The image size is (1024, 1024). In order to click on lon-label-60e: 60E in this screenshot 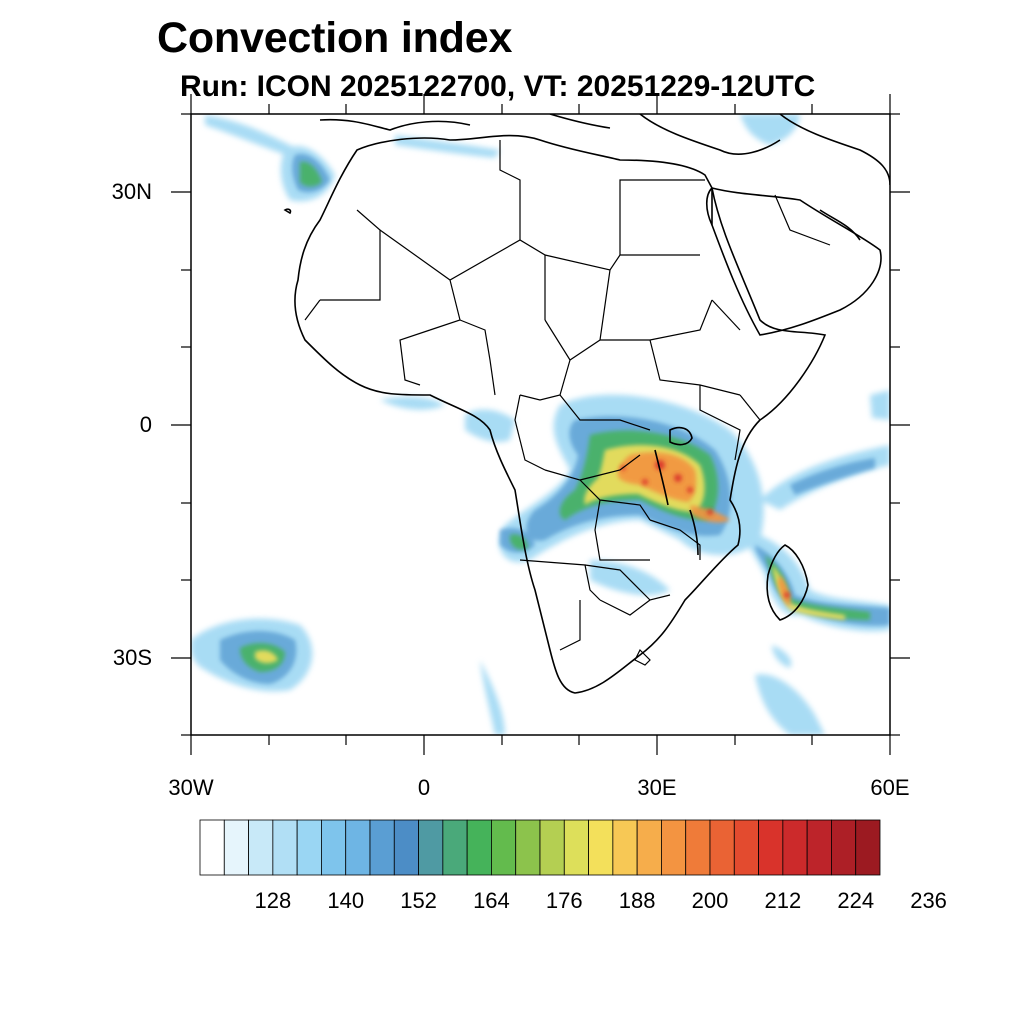, I will do `click(890, 787)`.